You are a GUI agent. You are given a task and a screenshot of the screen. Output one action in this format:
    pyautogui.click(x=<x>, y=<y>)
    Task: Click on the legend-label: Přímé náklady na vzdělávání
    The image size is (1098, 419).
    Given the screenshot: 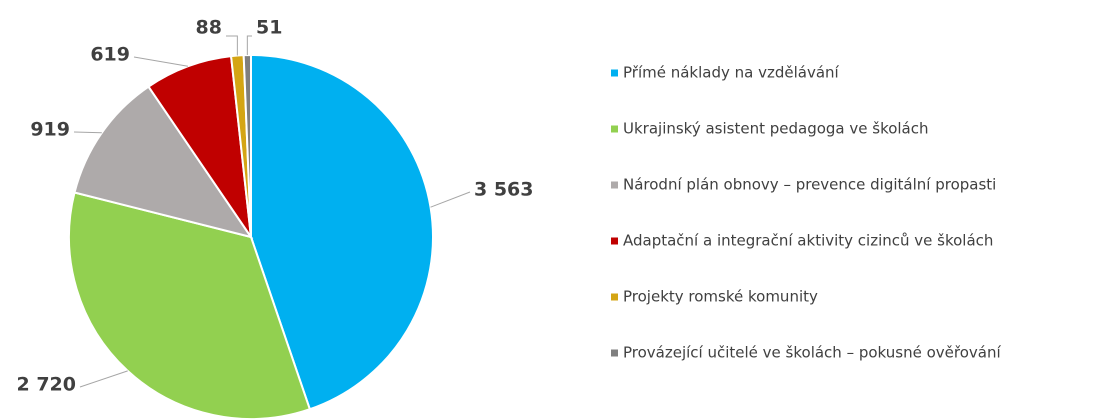 What is the action you would take?
    pyautogui.click(x=731, y=73)
    